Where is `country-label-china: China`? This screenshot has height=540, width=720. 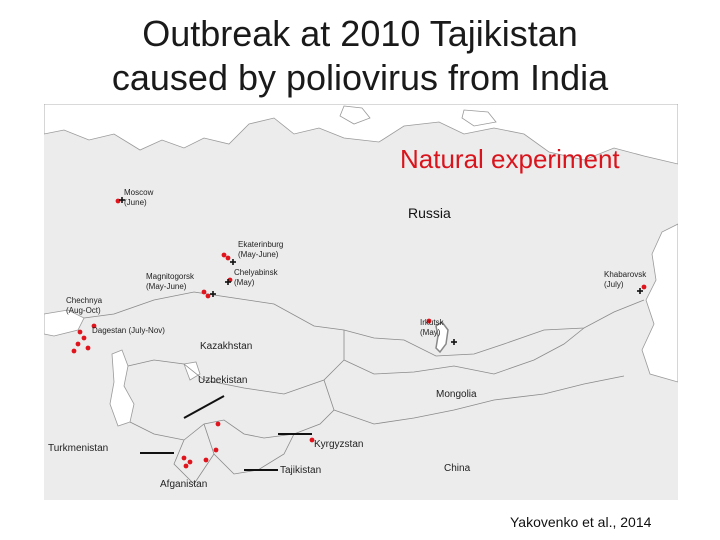 country-label-china: China is located at coordinates (457, 468).